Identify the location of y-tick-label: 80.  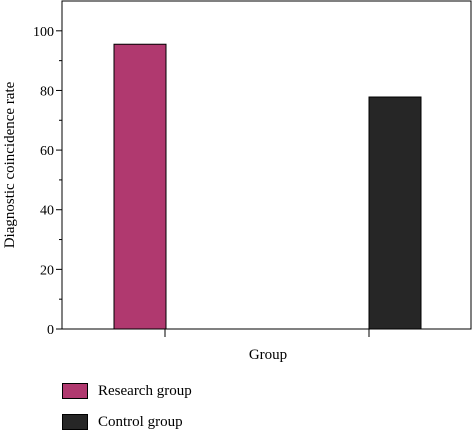
(47, 91).